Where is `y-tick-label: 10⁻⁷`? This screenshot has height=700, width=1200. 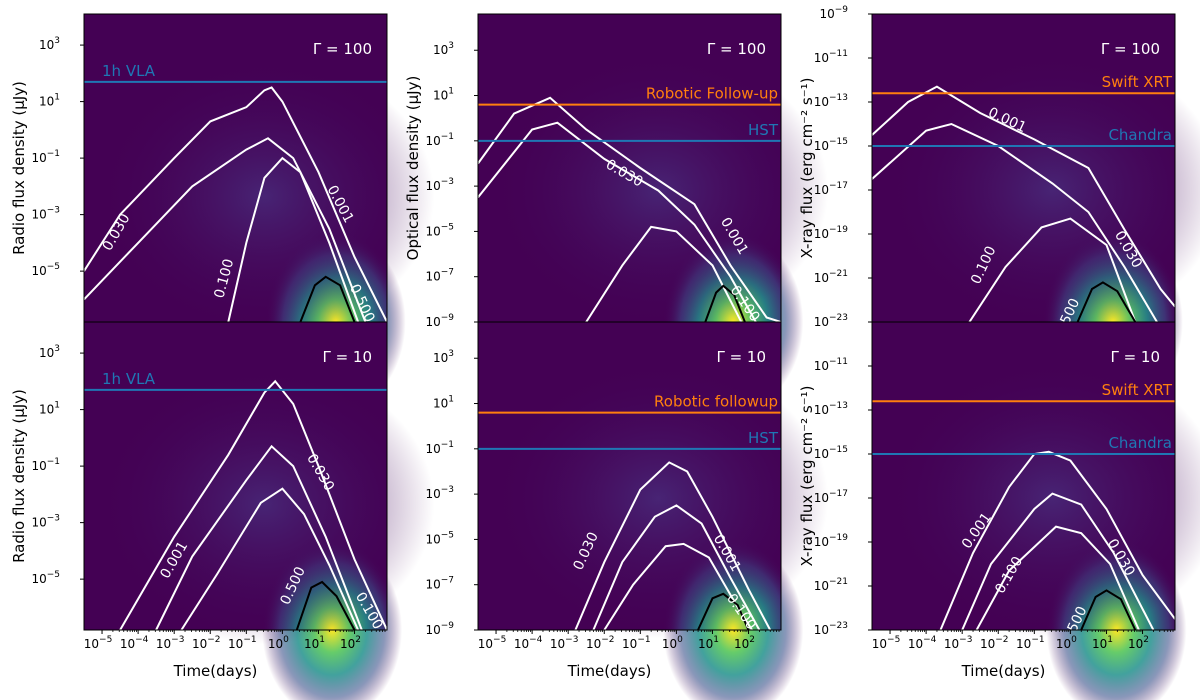
y-tick-label: 10⁻⁷ is located at coordinates (439, 584).